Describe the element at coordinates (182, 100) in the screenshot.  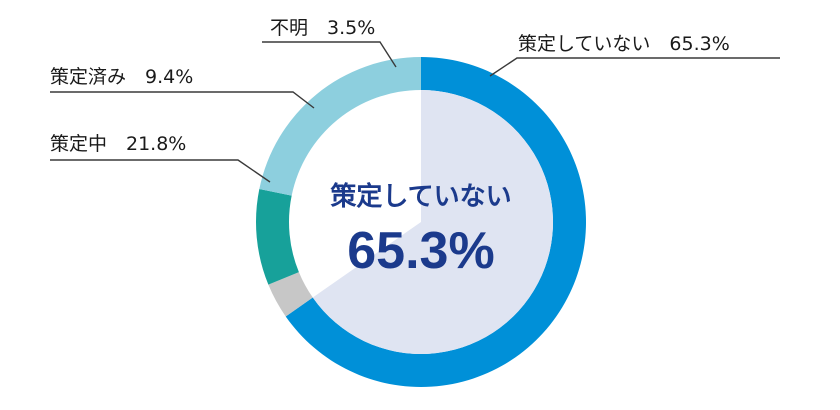
I see `leader-formulated` at that location.